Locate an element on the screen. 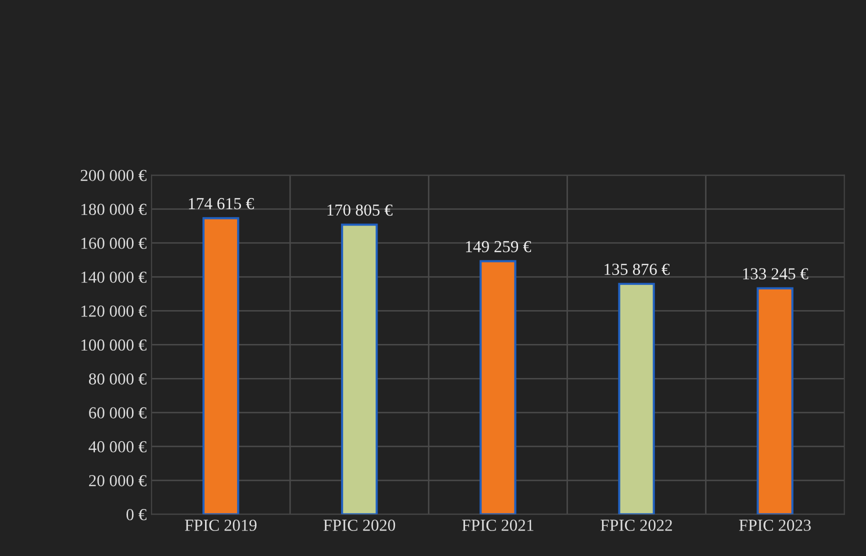  y-tick-label: 80 000 € is located at coordinates (117, 379).